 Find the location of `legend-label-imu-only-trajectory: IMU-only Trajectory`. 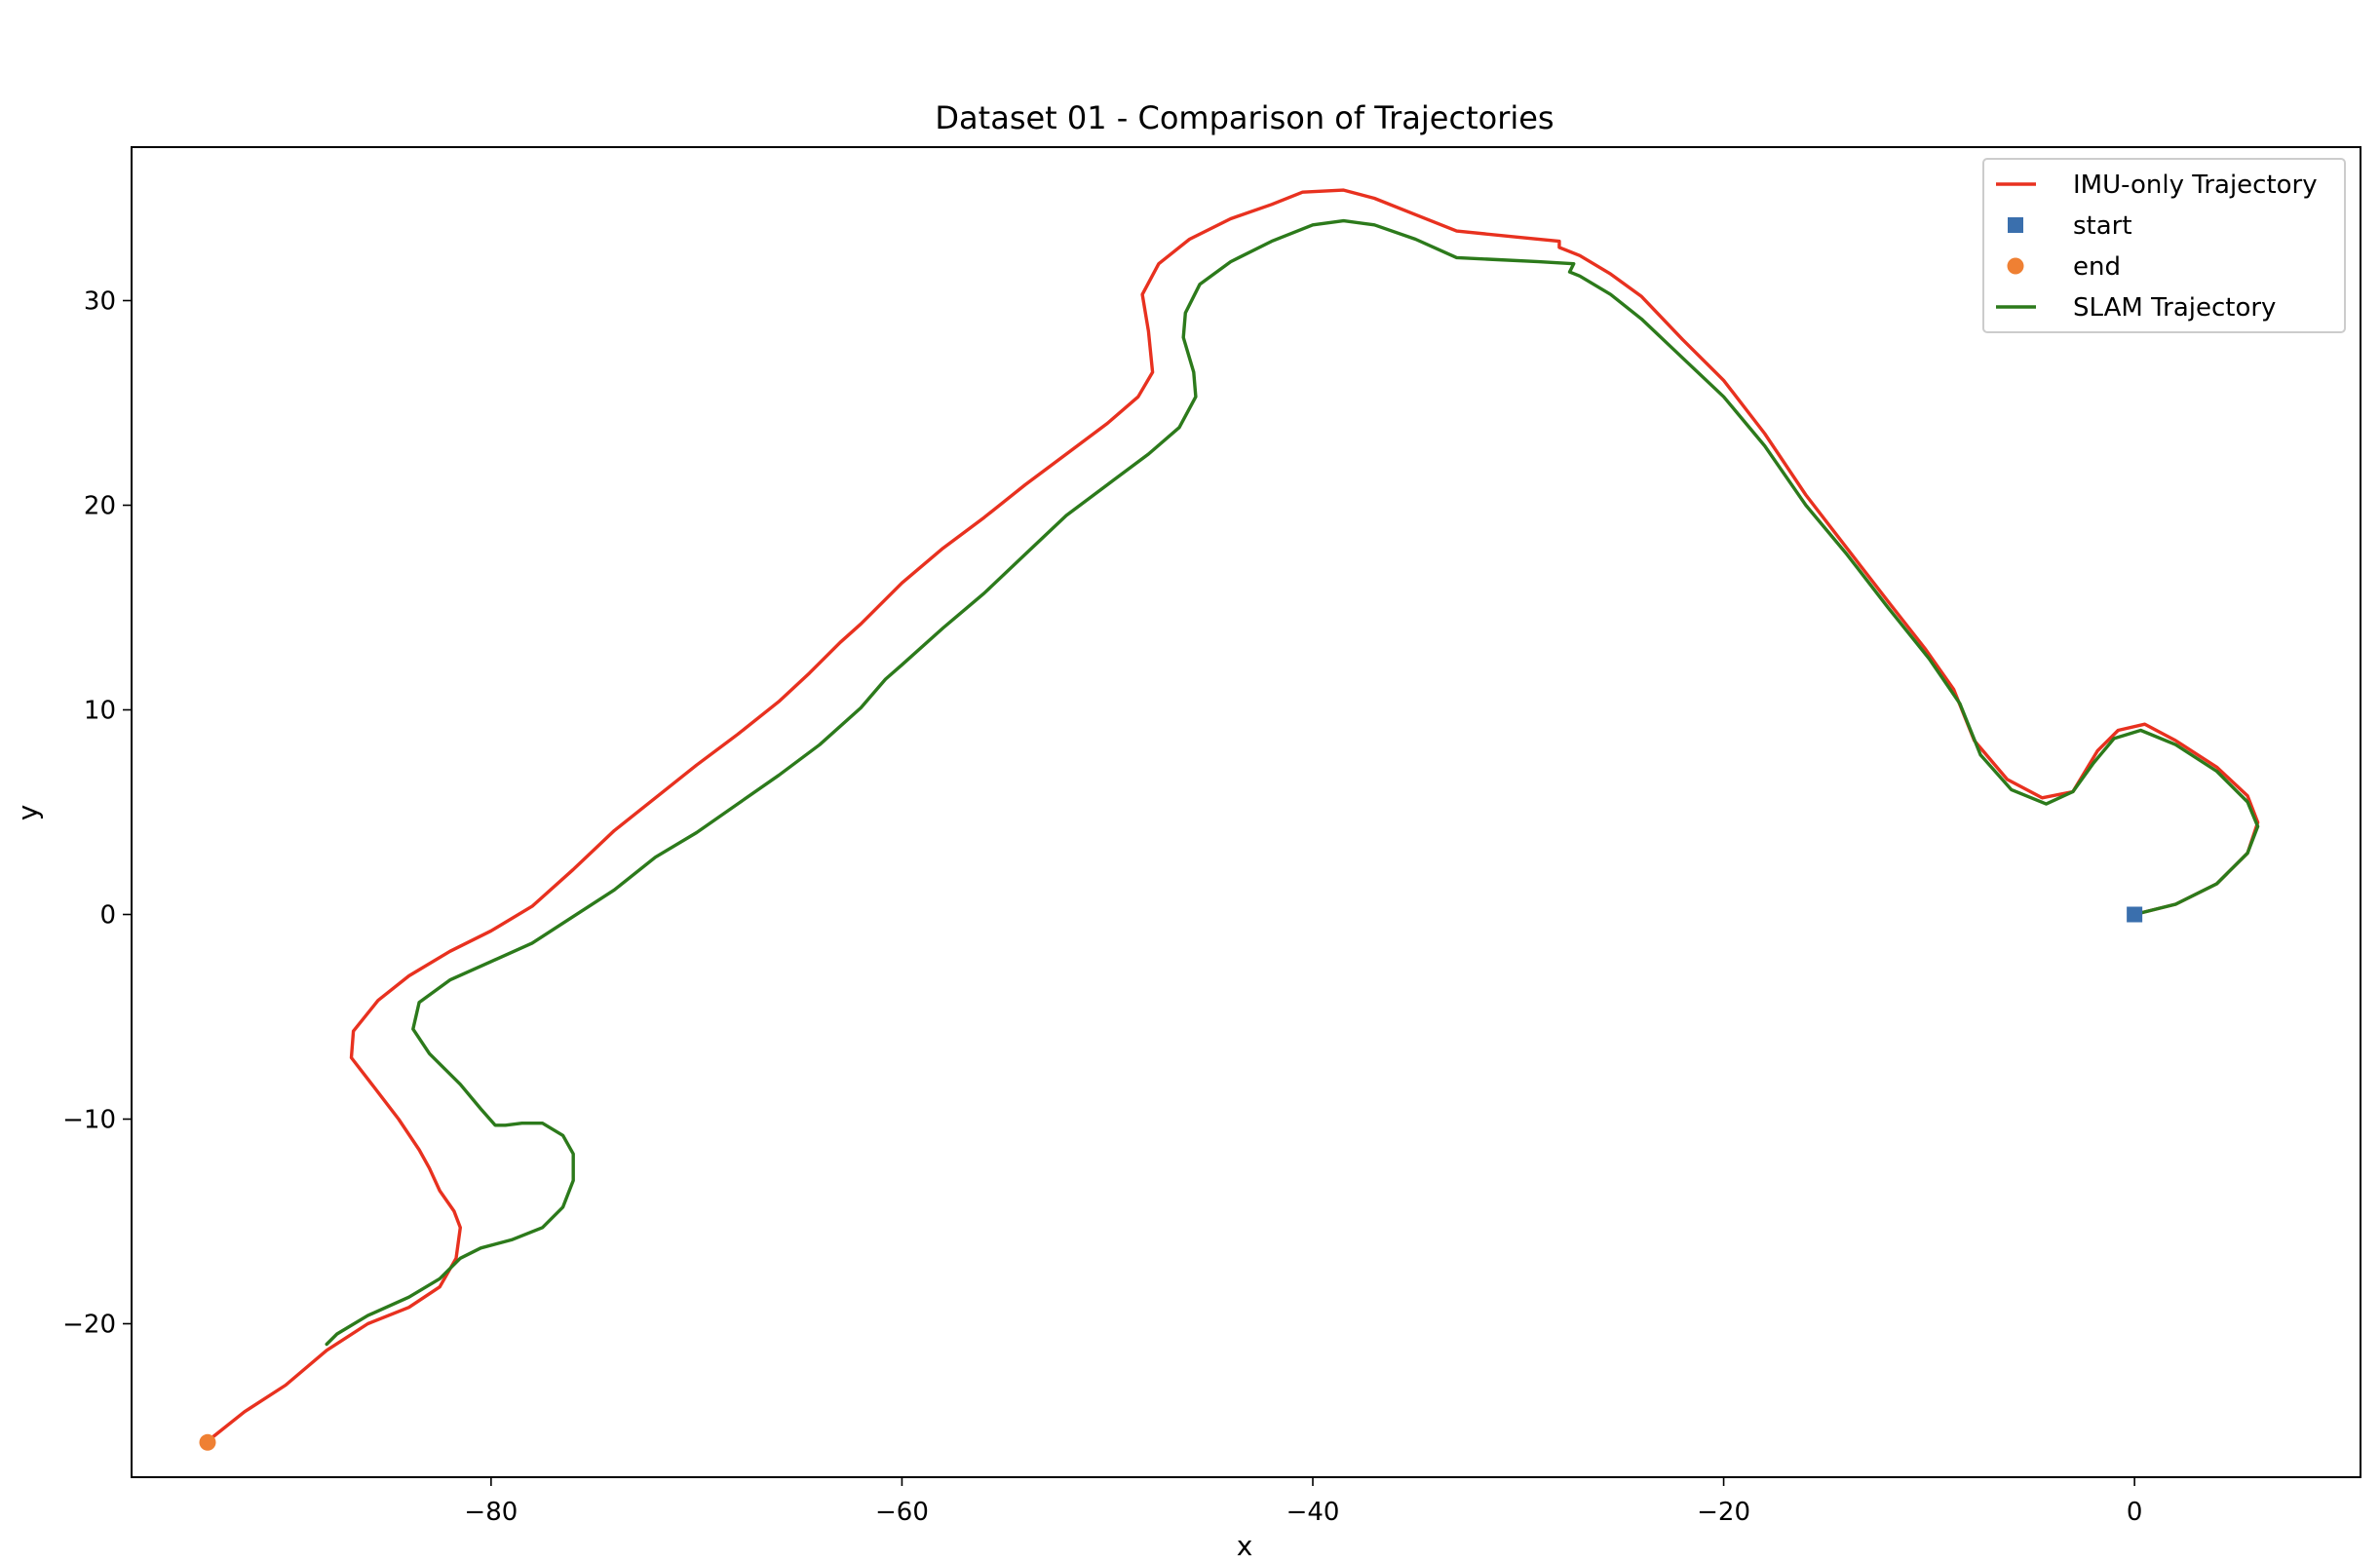

legend-label-imu-only-trajectory: IMU-only Trajectory is located at coordinates (2195, 186).